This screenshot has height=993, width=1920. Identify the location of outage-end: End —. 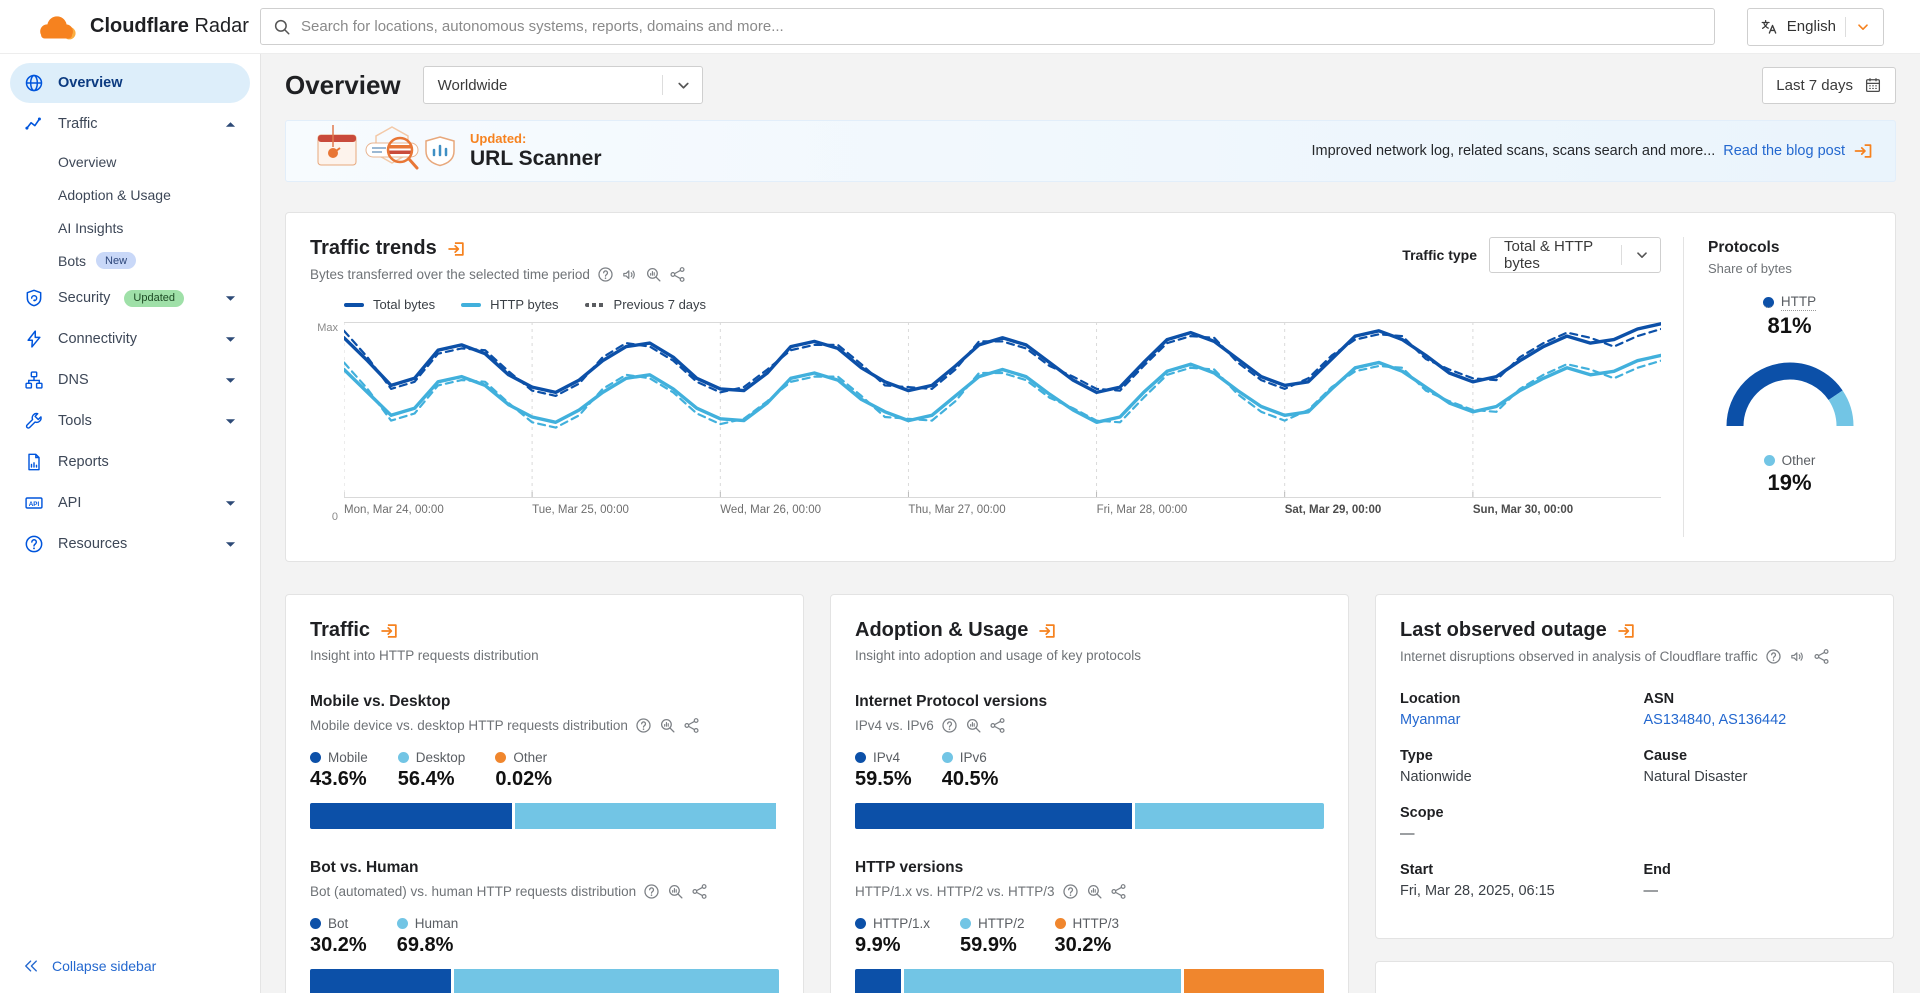
(1657, 880).